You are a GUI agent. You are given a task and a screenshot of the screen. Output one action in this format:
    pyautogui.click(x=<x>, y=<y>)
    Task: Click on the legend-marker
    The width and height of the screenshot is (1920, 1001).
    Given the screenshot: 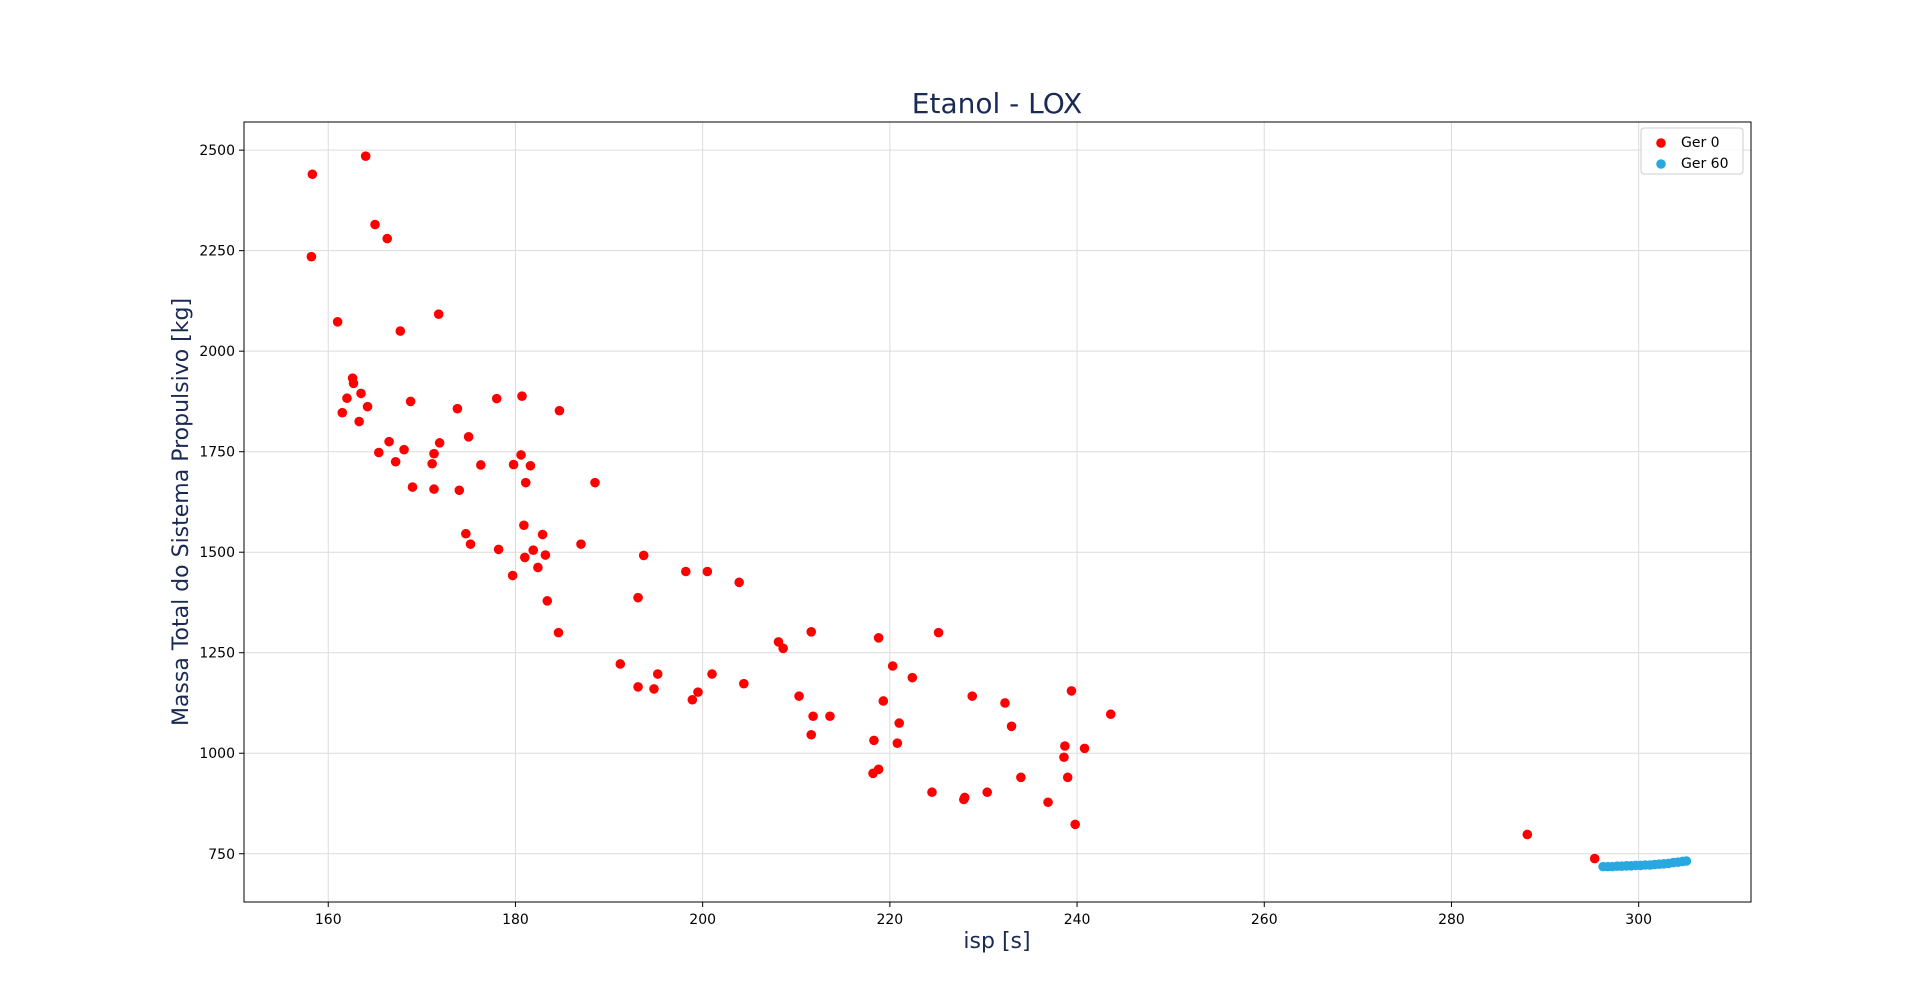 What is the action you would take?
    pyautogui.click(x=1661, y=143)
    